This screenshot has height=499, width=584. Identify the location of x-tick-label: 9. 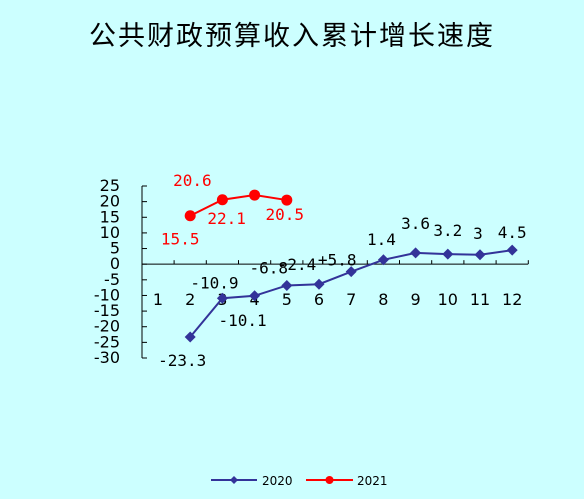
(416, 299).